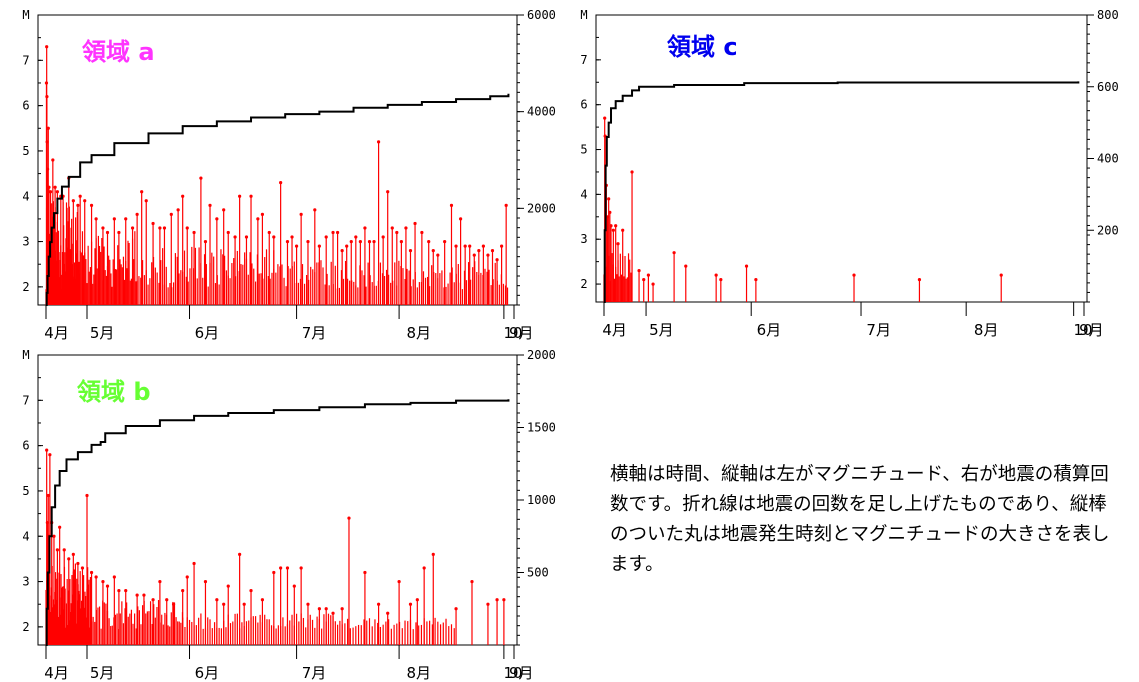 Image resolution: width=1139 pixels, height=682 pixels. Describe the element at coordinates (512, 333) in the screenshot. I see `x-tick-label: 10` at that location.